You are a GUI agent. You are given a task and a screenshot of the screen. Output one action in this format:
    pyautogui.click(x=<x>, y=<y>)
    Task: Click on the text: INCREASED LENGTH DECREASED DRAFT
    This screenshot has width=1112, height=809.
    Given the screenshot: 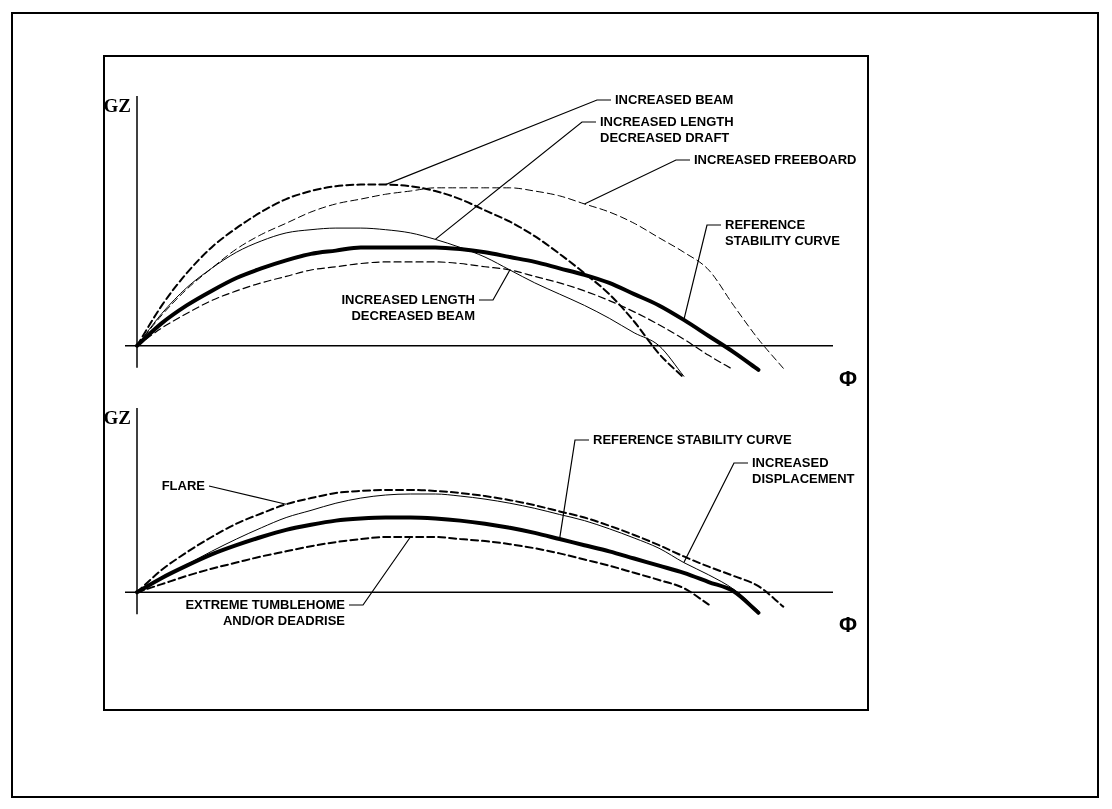 What is the action you would take?
    pyautogui.click(x=667, y=129)
    